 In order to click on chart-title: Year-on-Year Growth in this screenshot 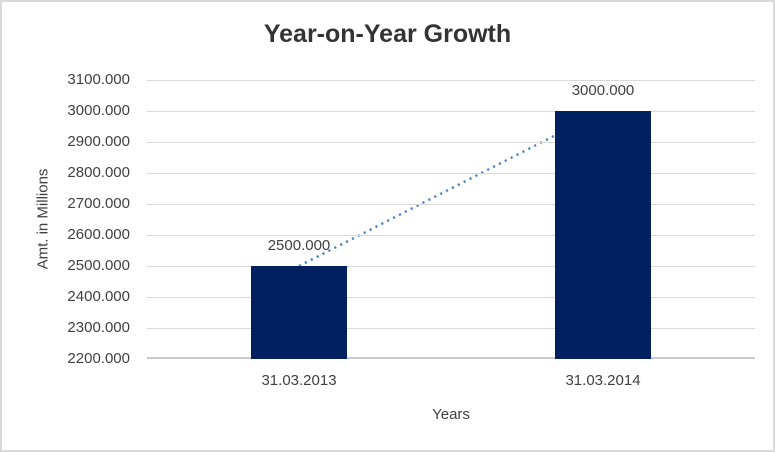, I will do `click(387, 34)`.